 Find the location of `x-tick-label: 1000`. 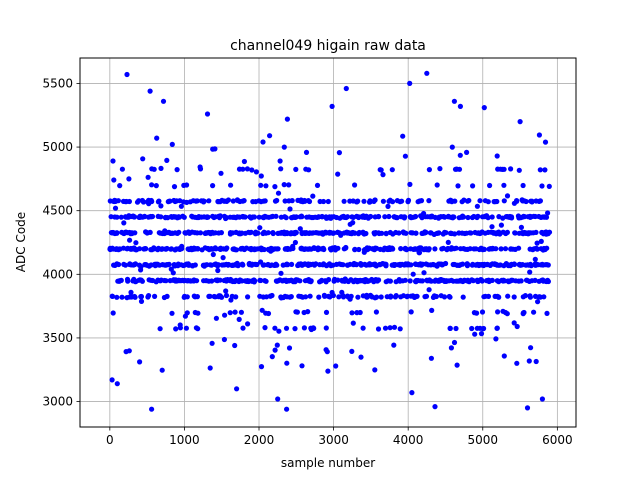

x-tick-label: 1000 is located at coordinates (184, 440).